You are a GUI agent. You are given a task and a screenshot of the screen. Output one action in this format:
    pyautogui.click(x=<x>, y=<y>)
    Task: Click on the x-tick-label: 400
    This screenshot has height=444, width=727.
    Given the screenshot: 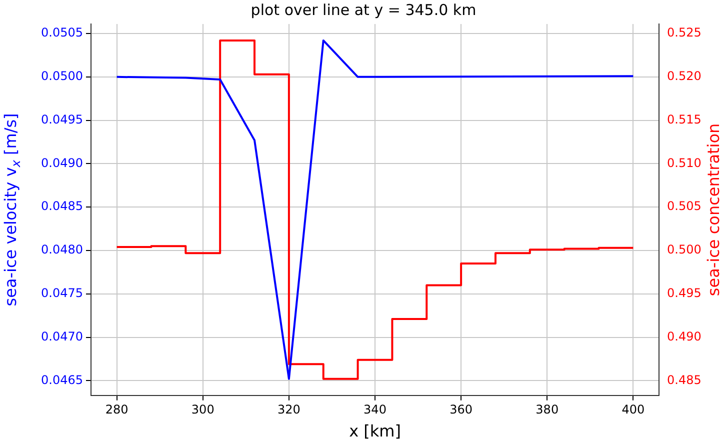 What is the action you would take?
    pyautogui.click(x=633, y=409)
    